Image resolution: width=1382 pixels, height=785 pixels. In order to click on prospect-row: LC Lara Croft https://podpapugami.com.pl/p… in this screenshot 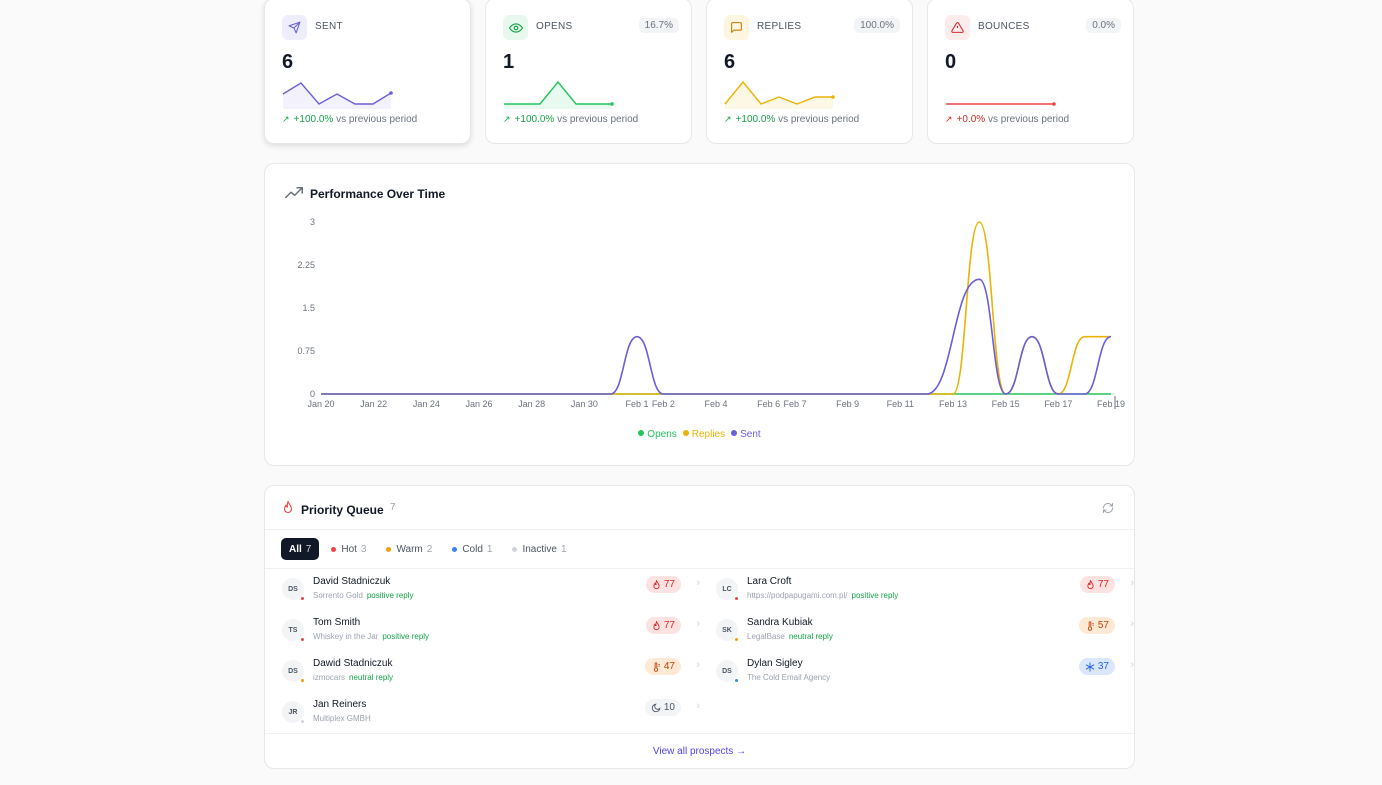, I will do `click(926, 596)`.